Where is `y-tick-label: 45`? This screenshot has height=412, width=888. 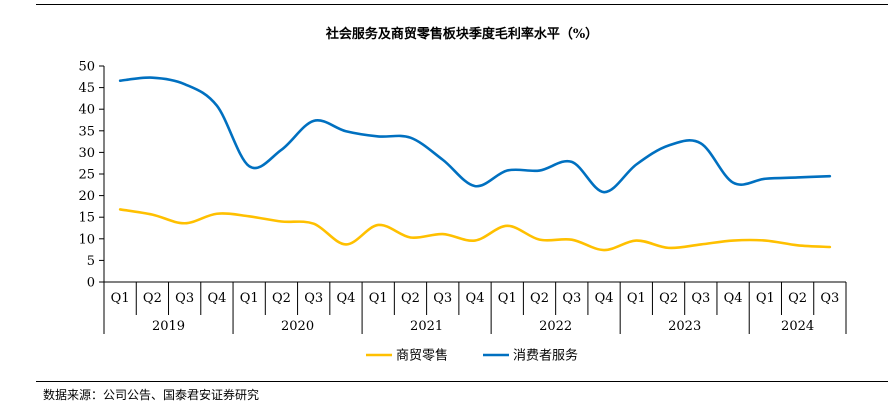 y-tick-label: 45 is located at coordinates (86, 88).